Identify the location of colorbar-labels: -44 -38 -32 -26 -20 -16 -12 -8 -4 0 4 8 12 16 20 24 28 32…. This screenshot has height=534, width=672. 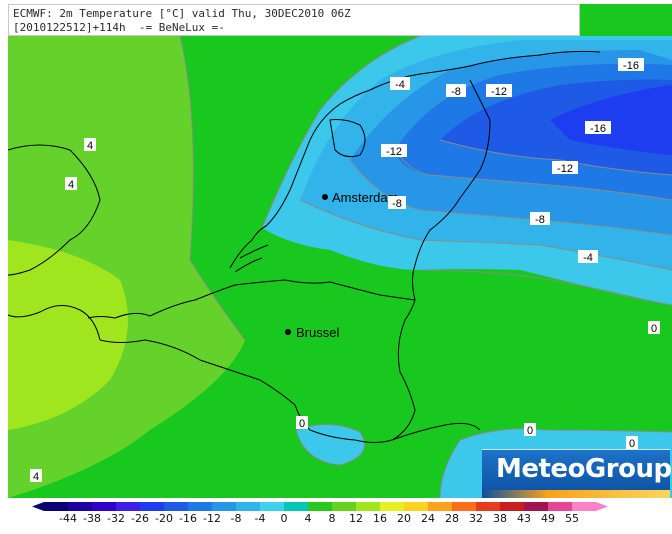
(336, 520).